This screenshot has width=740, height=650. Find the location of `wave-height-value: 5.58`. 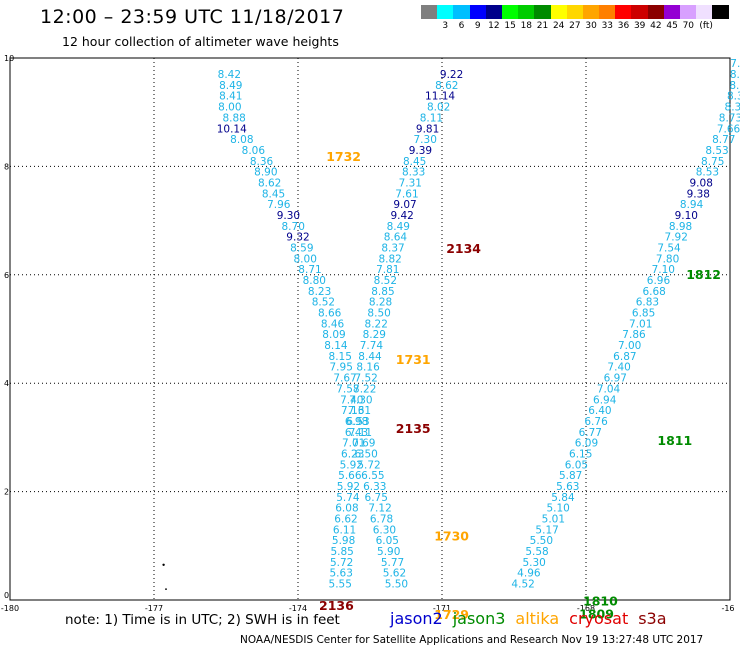

wave-height-value: 5.58 is located at coordinates (536, 552).